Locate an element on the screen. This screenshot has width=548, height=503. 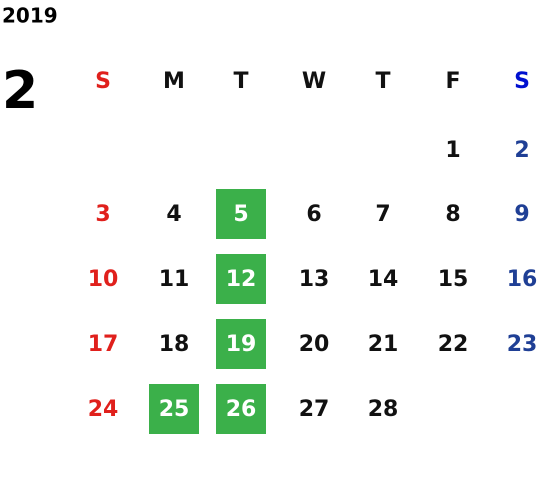
day: 2 is located at coordinates (521, 150).